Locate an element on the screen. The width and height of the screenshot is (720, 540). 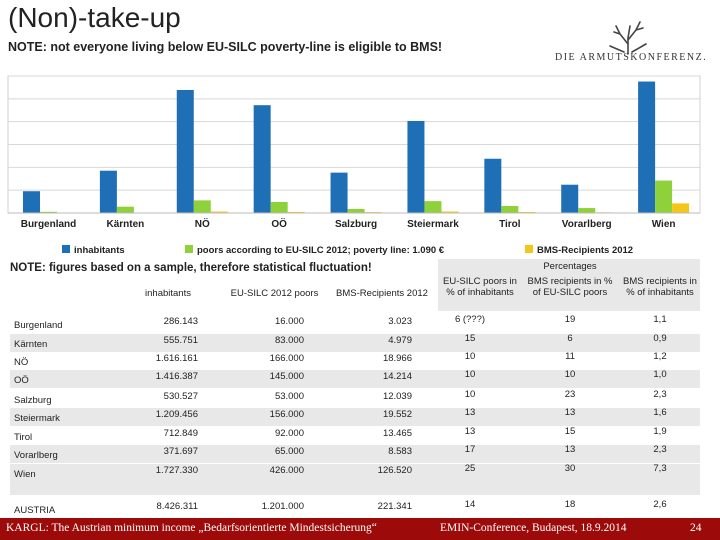
bar-inhabitants-wien is located at coordinates (647, 147).